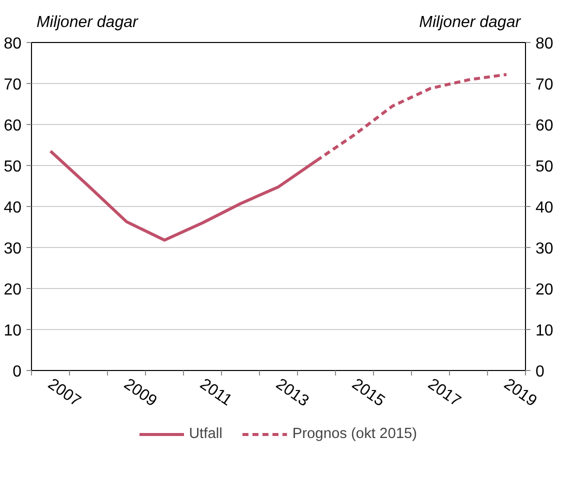 Image resolution: width=562 pixels, height=480 pixels. Describe the element at coordinates (292, 393) in the screenshot. I see `x-tick-label: 2013` at that location.